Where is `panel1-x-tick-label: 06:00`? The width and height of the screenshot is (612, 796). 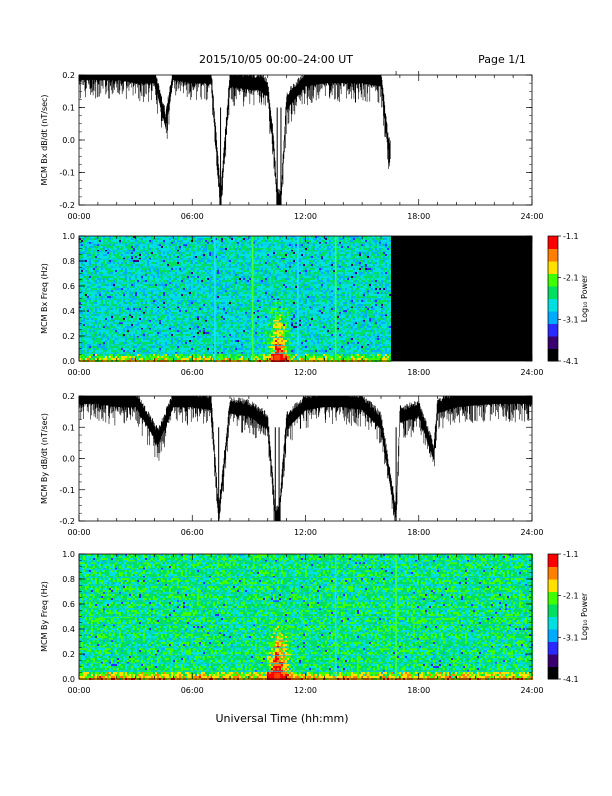 panel1-x-tick-label: 06:00 is located at coordinates (192, 216).